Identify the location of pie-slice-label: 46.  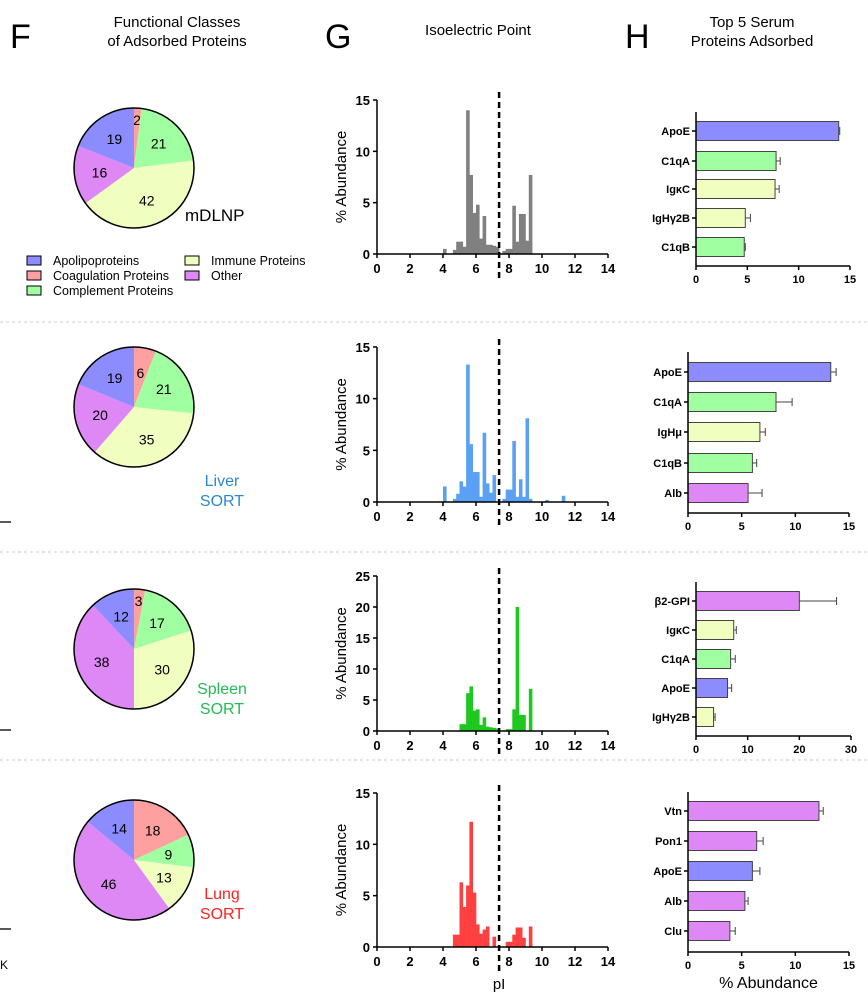
(109, 884).